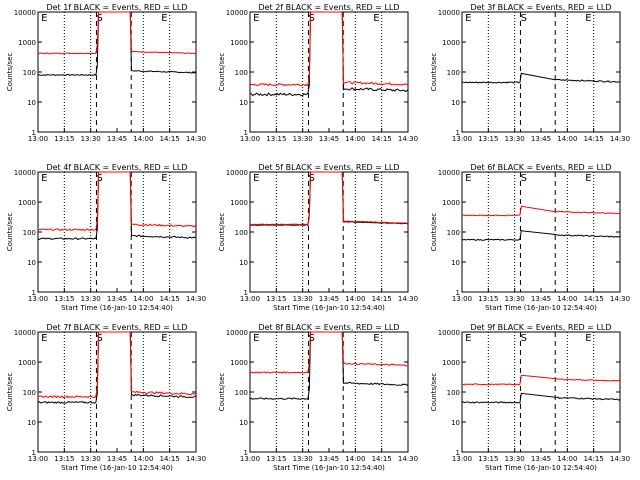 This screenshot has width=640, height=480. I want to click on panel-title: Det 1f BLACK = Events, RED = LLD, so click(116, 7).